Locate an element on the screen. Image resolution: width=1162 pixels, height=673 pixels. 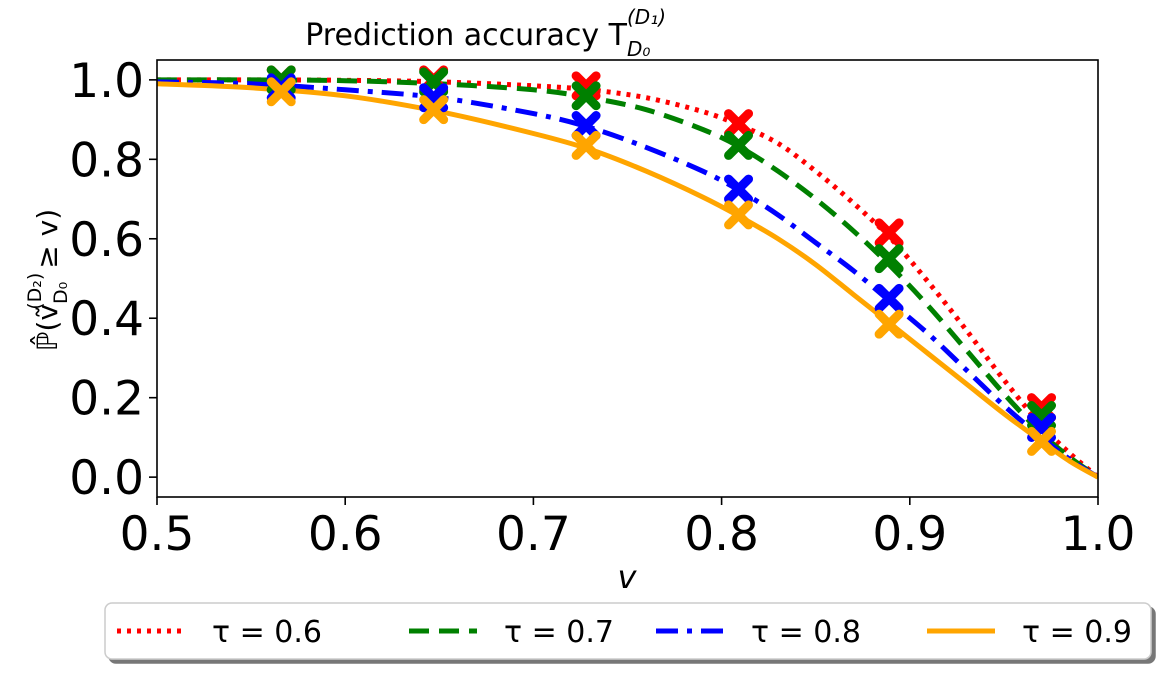
y-axis-label-main: ℙ̂(ṽ is located at coordinates (46, 327).